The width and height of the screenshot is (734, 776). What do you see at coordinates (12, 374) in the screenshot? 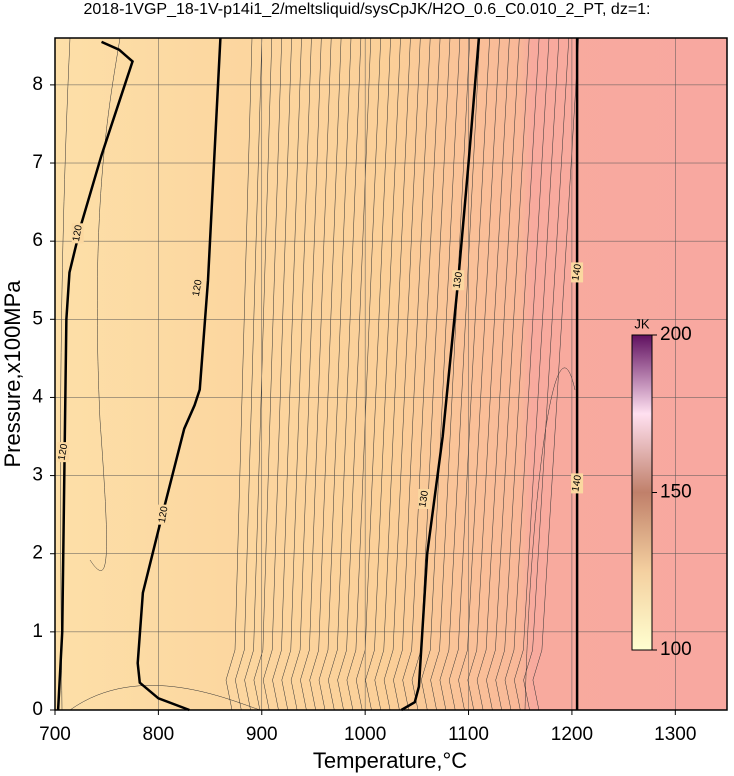
I see `y-axis-label: Pressure,x100MPa` at bounding box center [12, 374].